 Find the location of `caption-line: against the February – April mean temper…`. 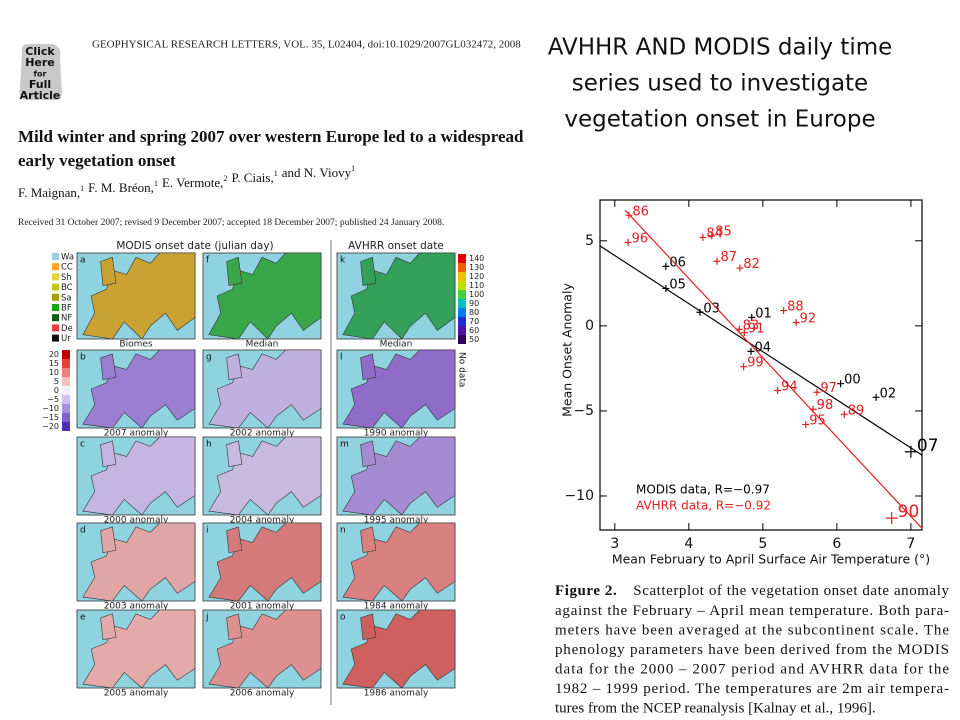

caption-line: against the February – April mean temper… is located at coordinates (752, 611).